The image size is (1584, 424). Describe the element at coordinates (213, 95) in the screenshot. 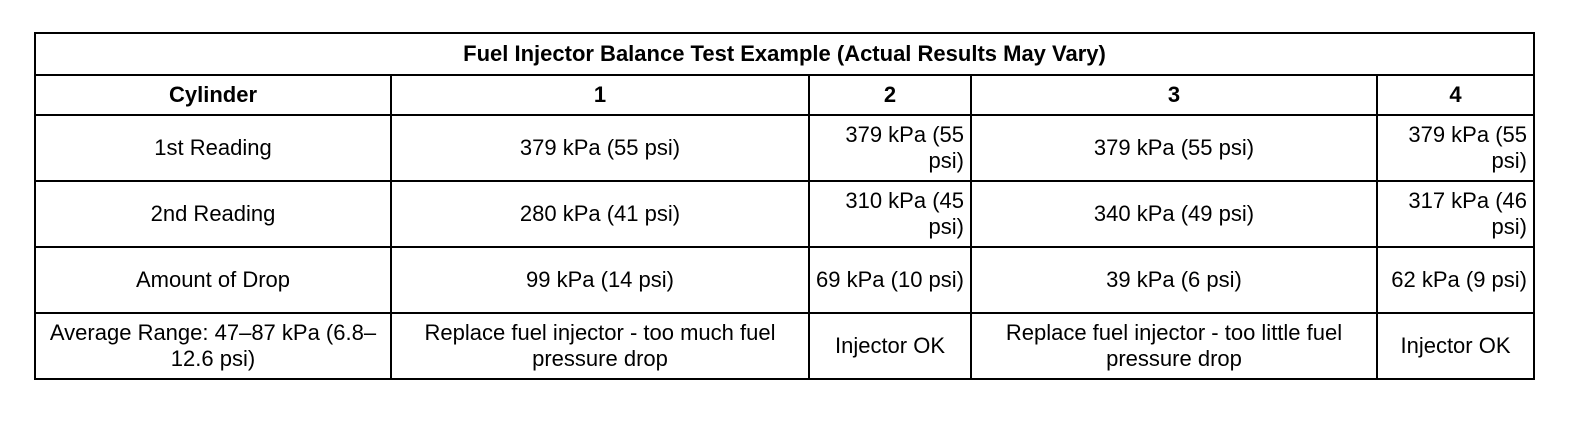

I see `header-cylinder: Cylinder` at that location.